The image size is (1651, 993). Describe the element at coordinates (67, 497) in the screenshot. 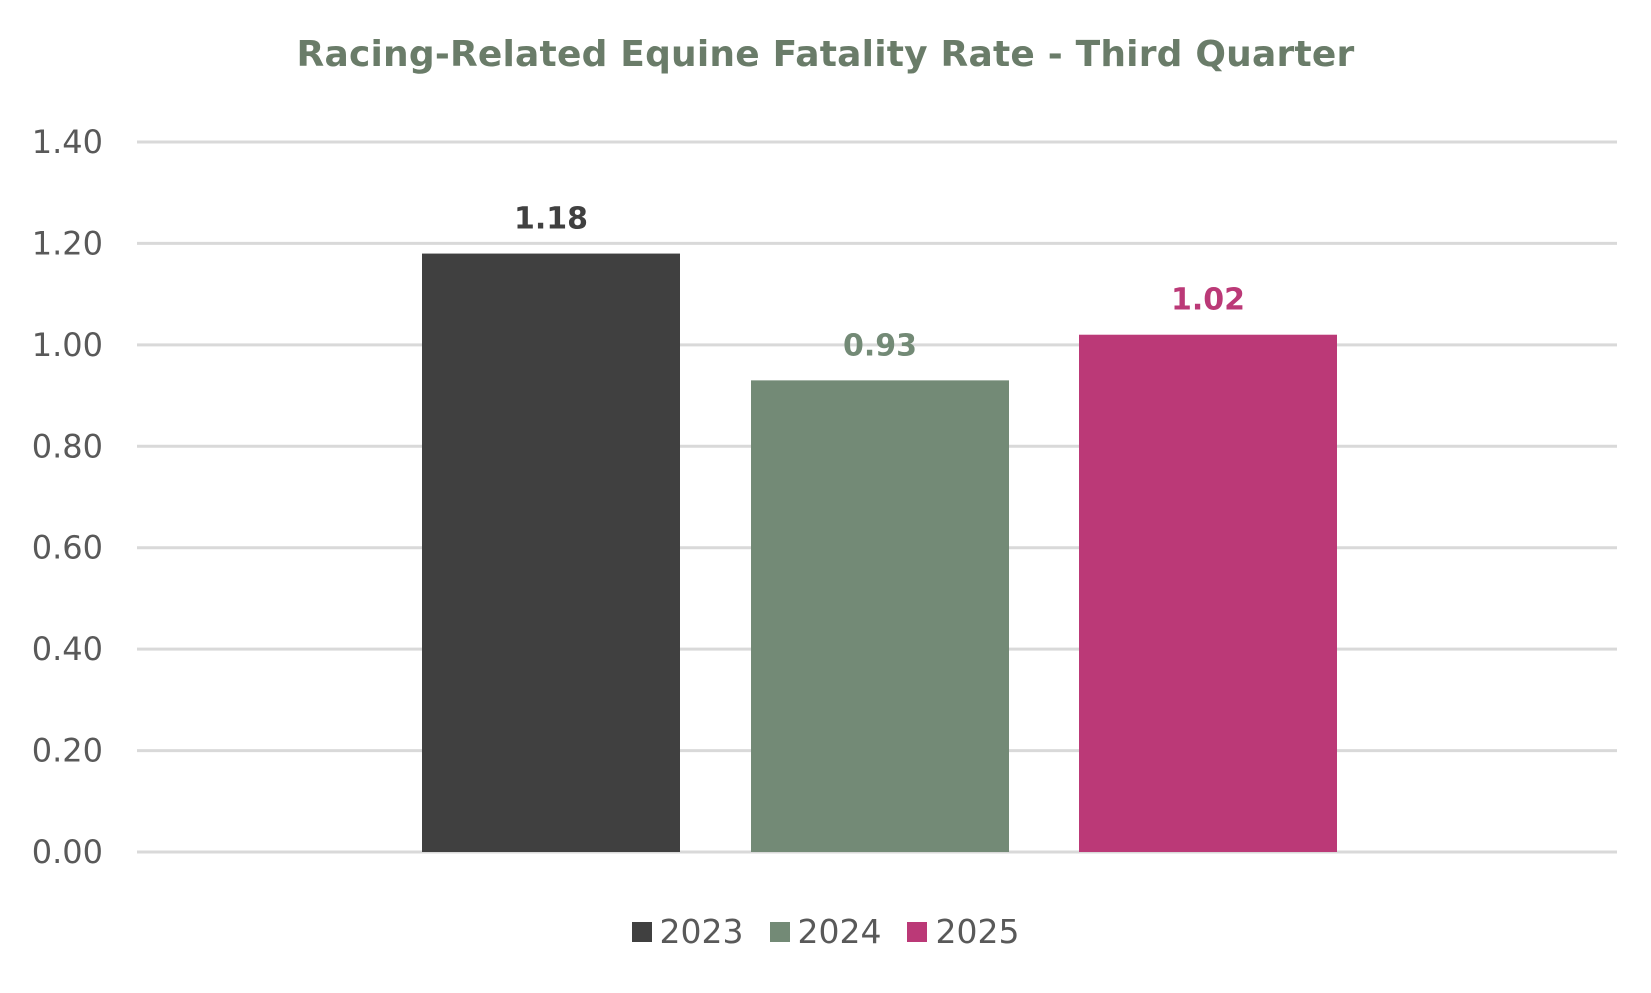

I see `y-axis-ticks: 0.00 0.20 0.40 0.60 0.80 1.00 1.20 1.40` at that location.